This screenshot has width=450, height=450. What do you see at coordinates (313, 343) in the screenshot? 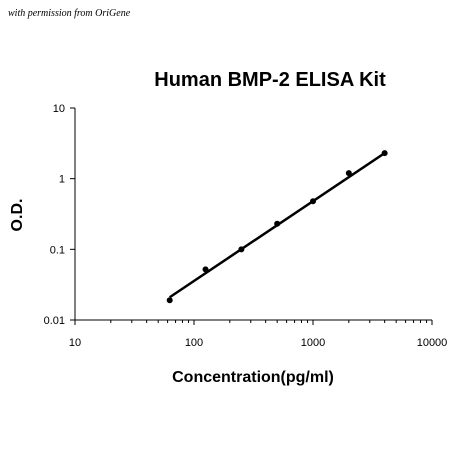
I see `x-tick-label: 1000` at bounding box center [313, 343].